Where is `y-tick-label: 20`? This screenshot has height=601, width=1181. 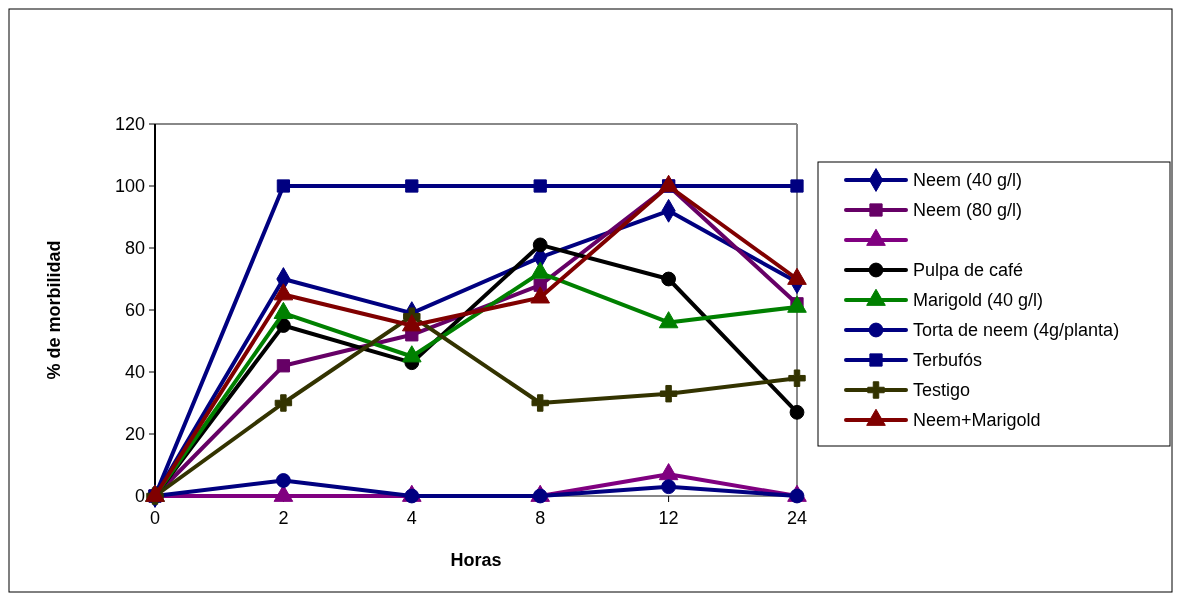 y-tick-label: 20 is located at coordinates (134, 434).